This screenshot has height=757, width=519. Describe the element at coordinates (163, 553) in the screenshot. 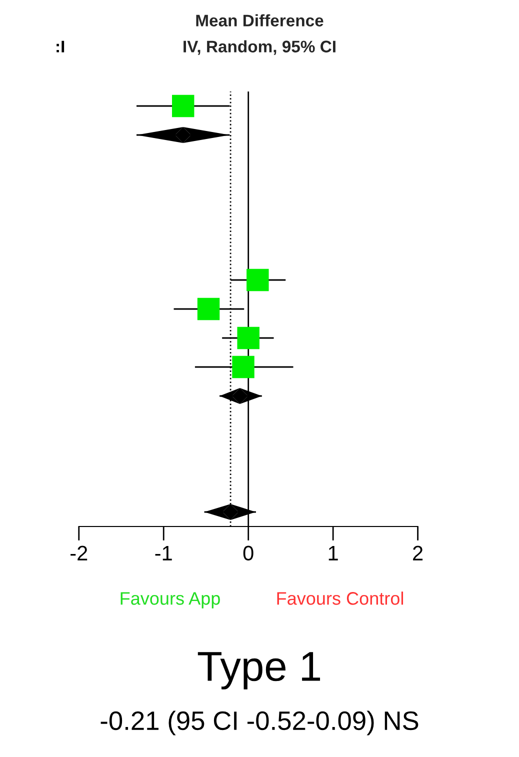

I see `x-tick-label: -1` at that location.